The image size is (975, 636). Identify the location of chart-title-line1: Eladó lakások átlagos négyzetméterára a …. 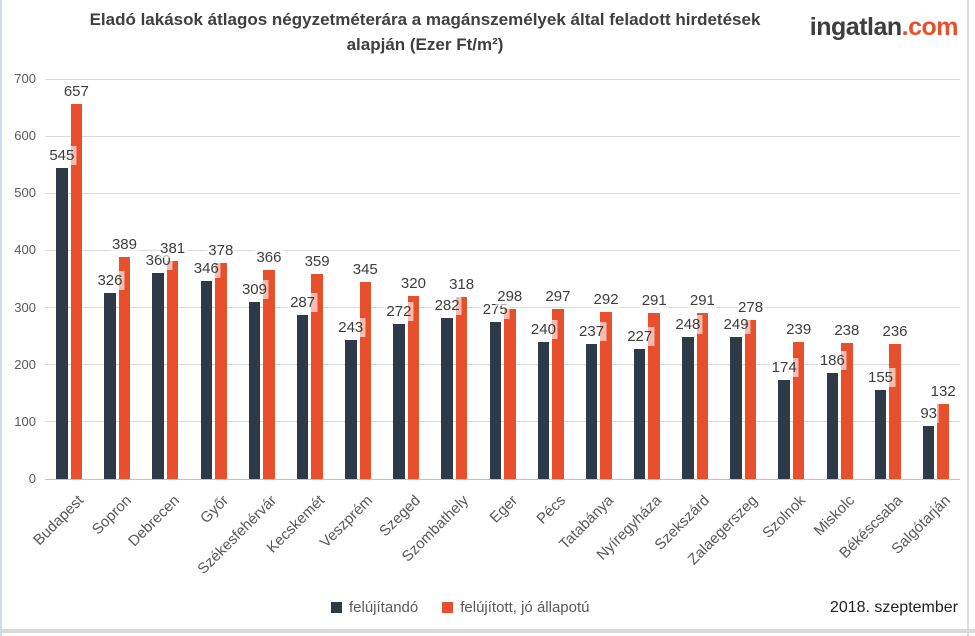
(425, 19).